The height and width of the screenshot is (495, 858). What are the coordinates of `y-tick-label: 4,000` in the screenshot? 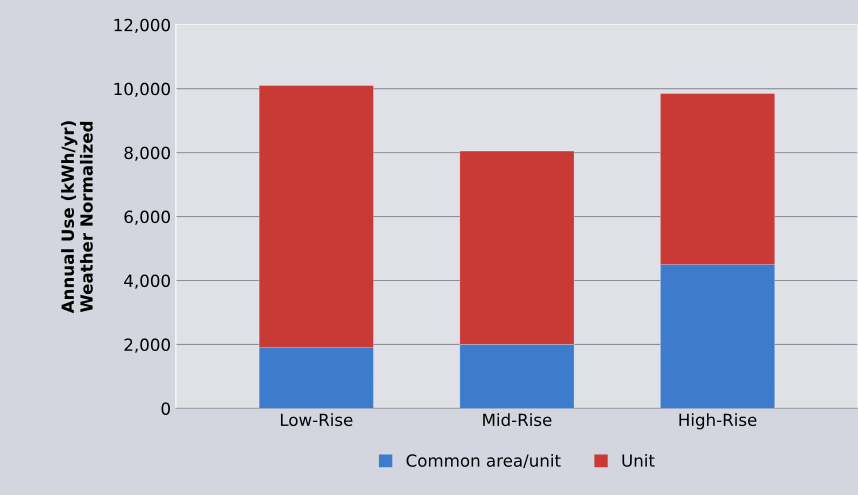 It's located at (147, 281).